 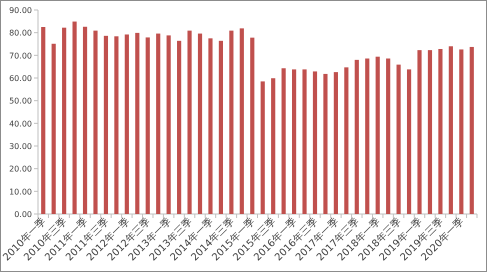 What do you see at coordinates (23, 214) in the screenshot?
I see `y-tick-label: 0.00` at bounding box center [23, 214].